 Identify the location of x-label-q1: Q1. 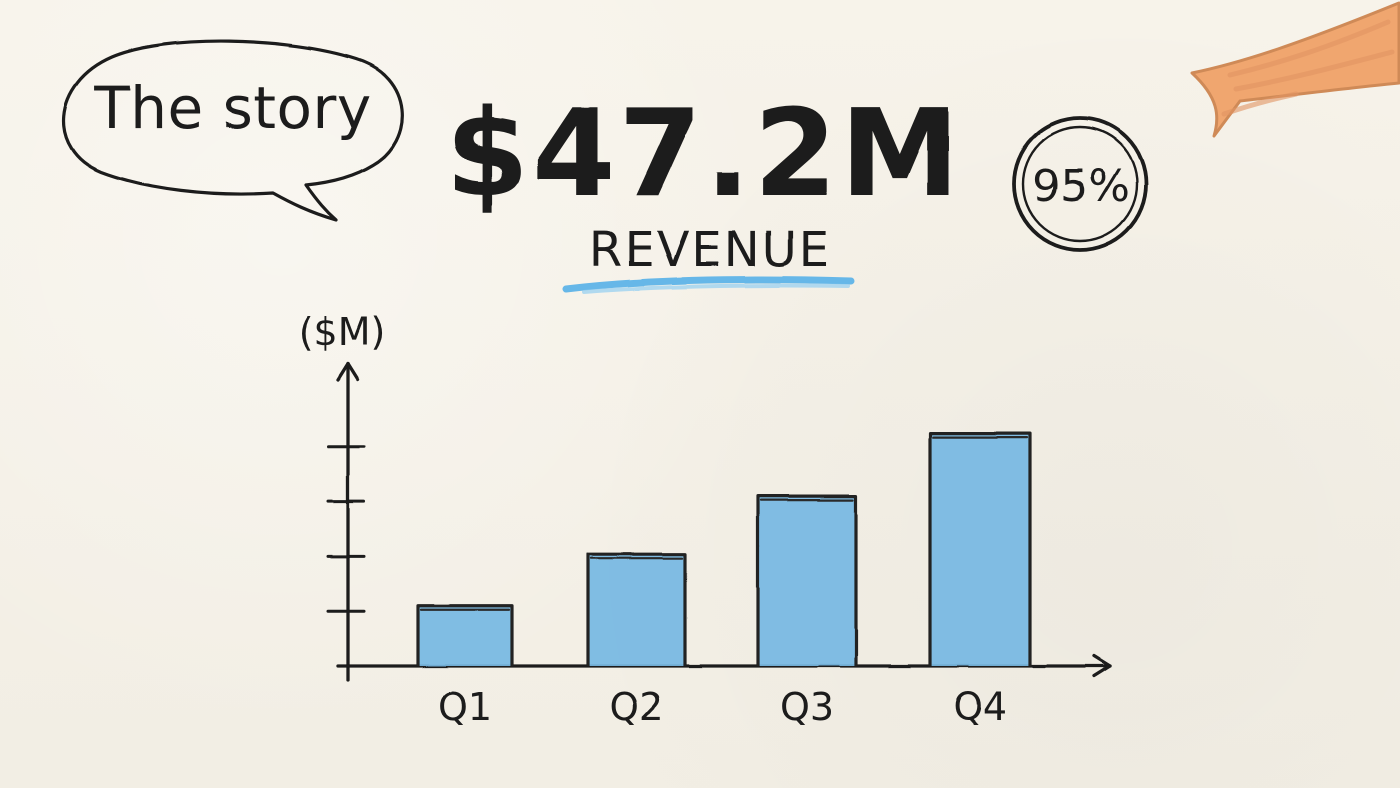
(465, 707).